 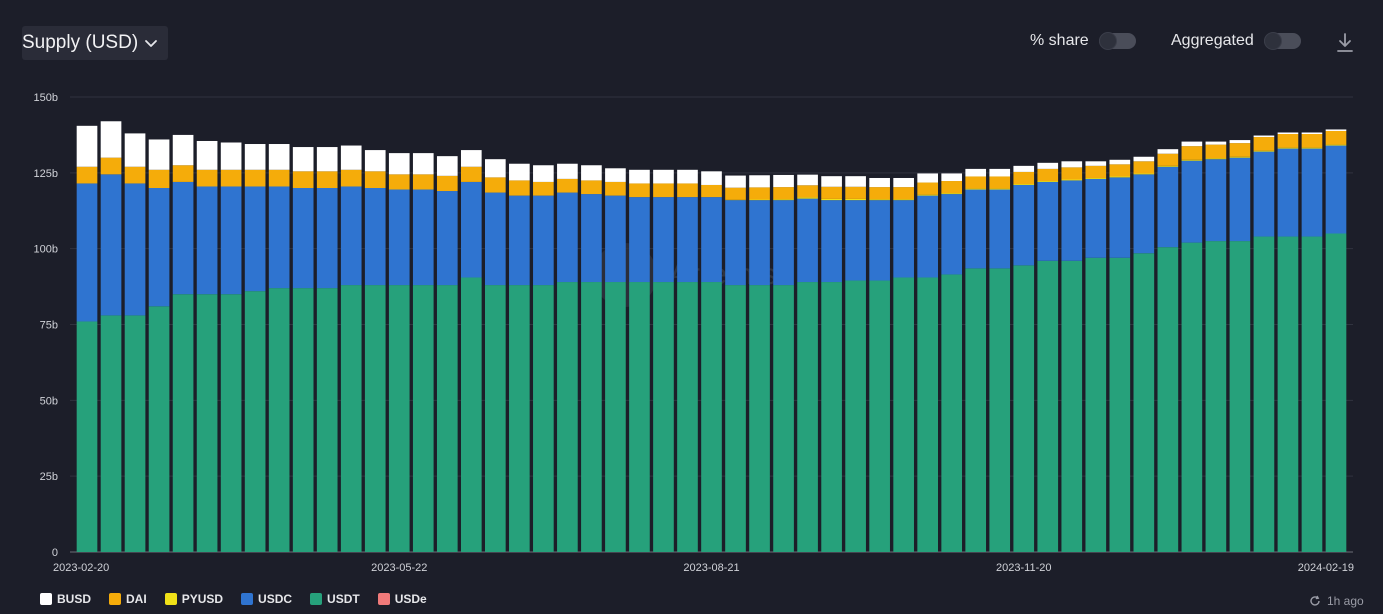 I want to click on metric-dropdown: Supply (USD), so click(x=95, y=43).